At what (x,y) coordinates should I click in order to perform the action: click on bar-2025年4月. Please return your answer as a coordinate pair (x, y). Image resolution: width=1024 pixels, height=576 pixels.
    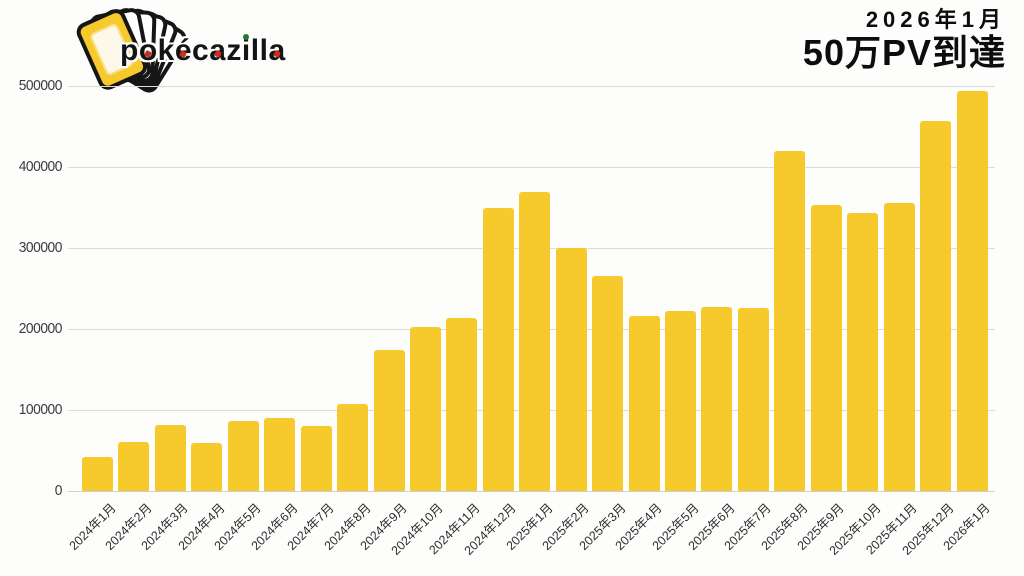
    Looking at the image, I should click on (644, 403).